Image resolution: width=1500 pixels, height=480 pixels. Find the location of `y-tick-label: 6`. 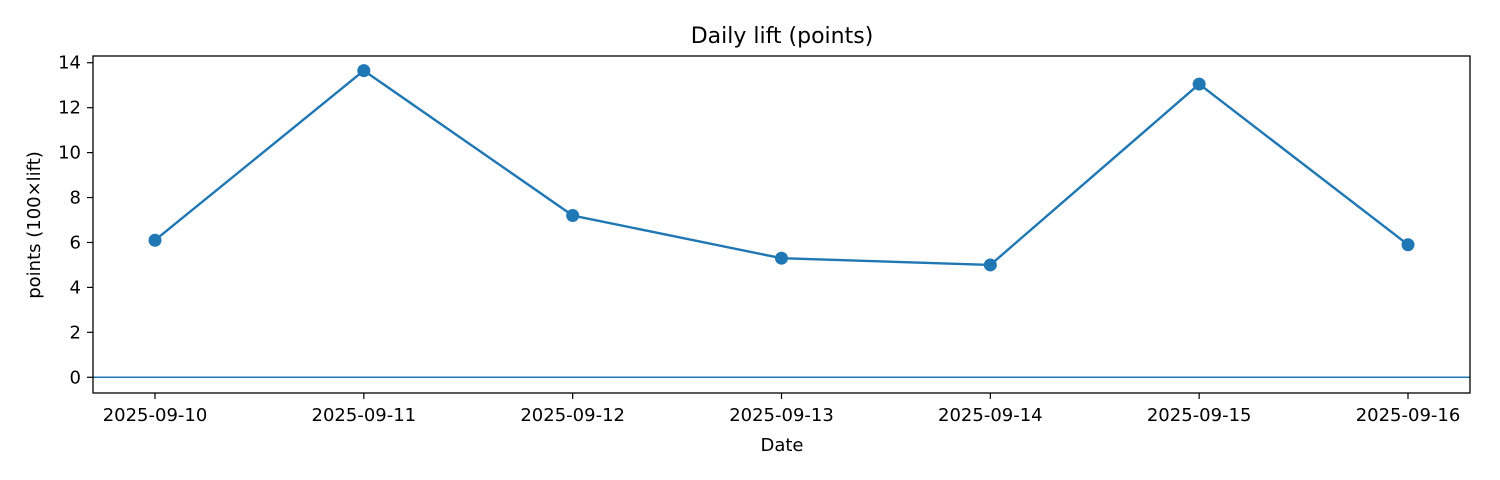

y-tick-label: 6 is located at coordinates (75, 242).